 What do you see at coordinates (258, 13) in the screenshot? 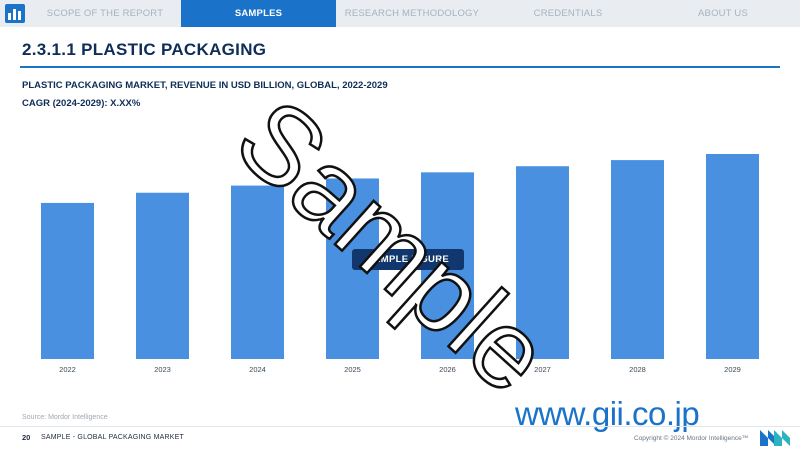
I see `tab-samples: SAMPLES` at bounding box center [258, 13].